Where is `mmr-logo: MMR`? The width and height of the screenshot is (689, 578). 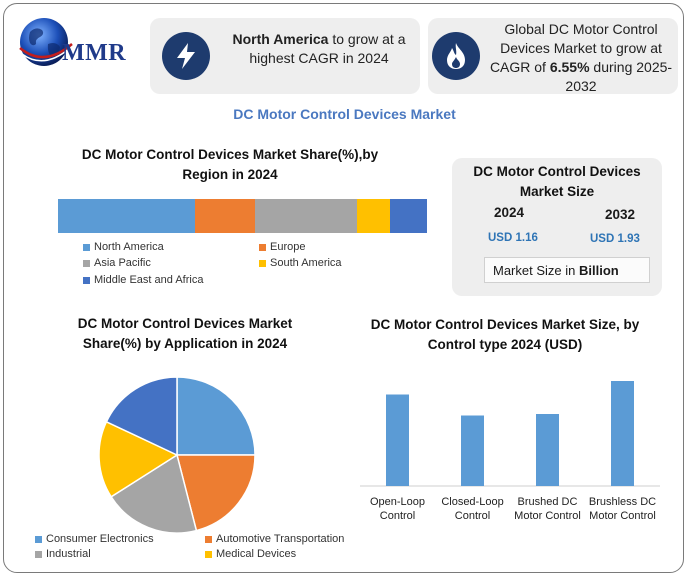
mmr-logo: MMR is located at coordinates (72, 46).